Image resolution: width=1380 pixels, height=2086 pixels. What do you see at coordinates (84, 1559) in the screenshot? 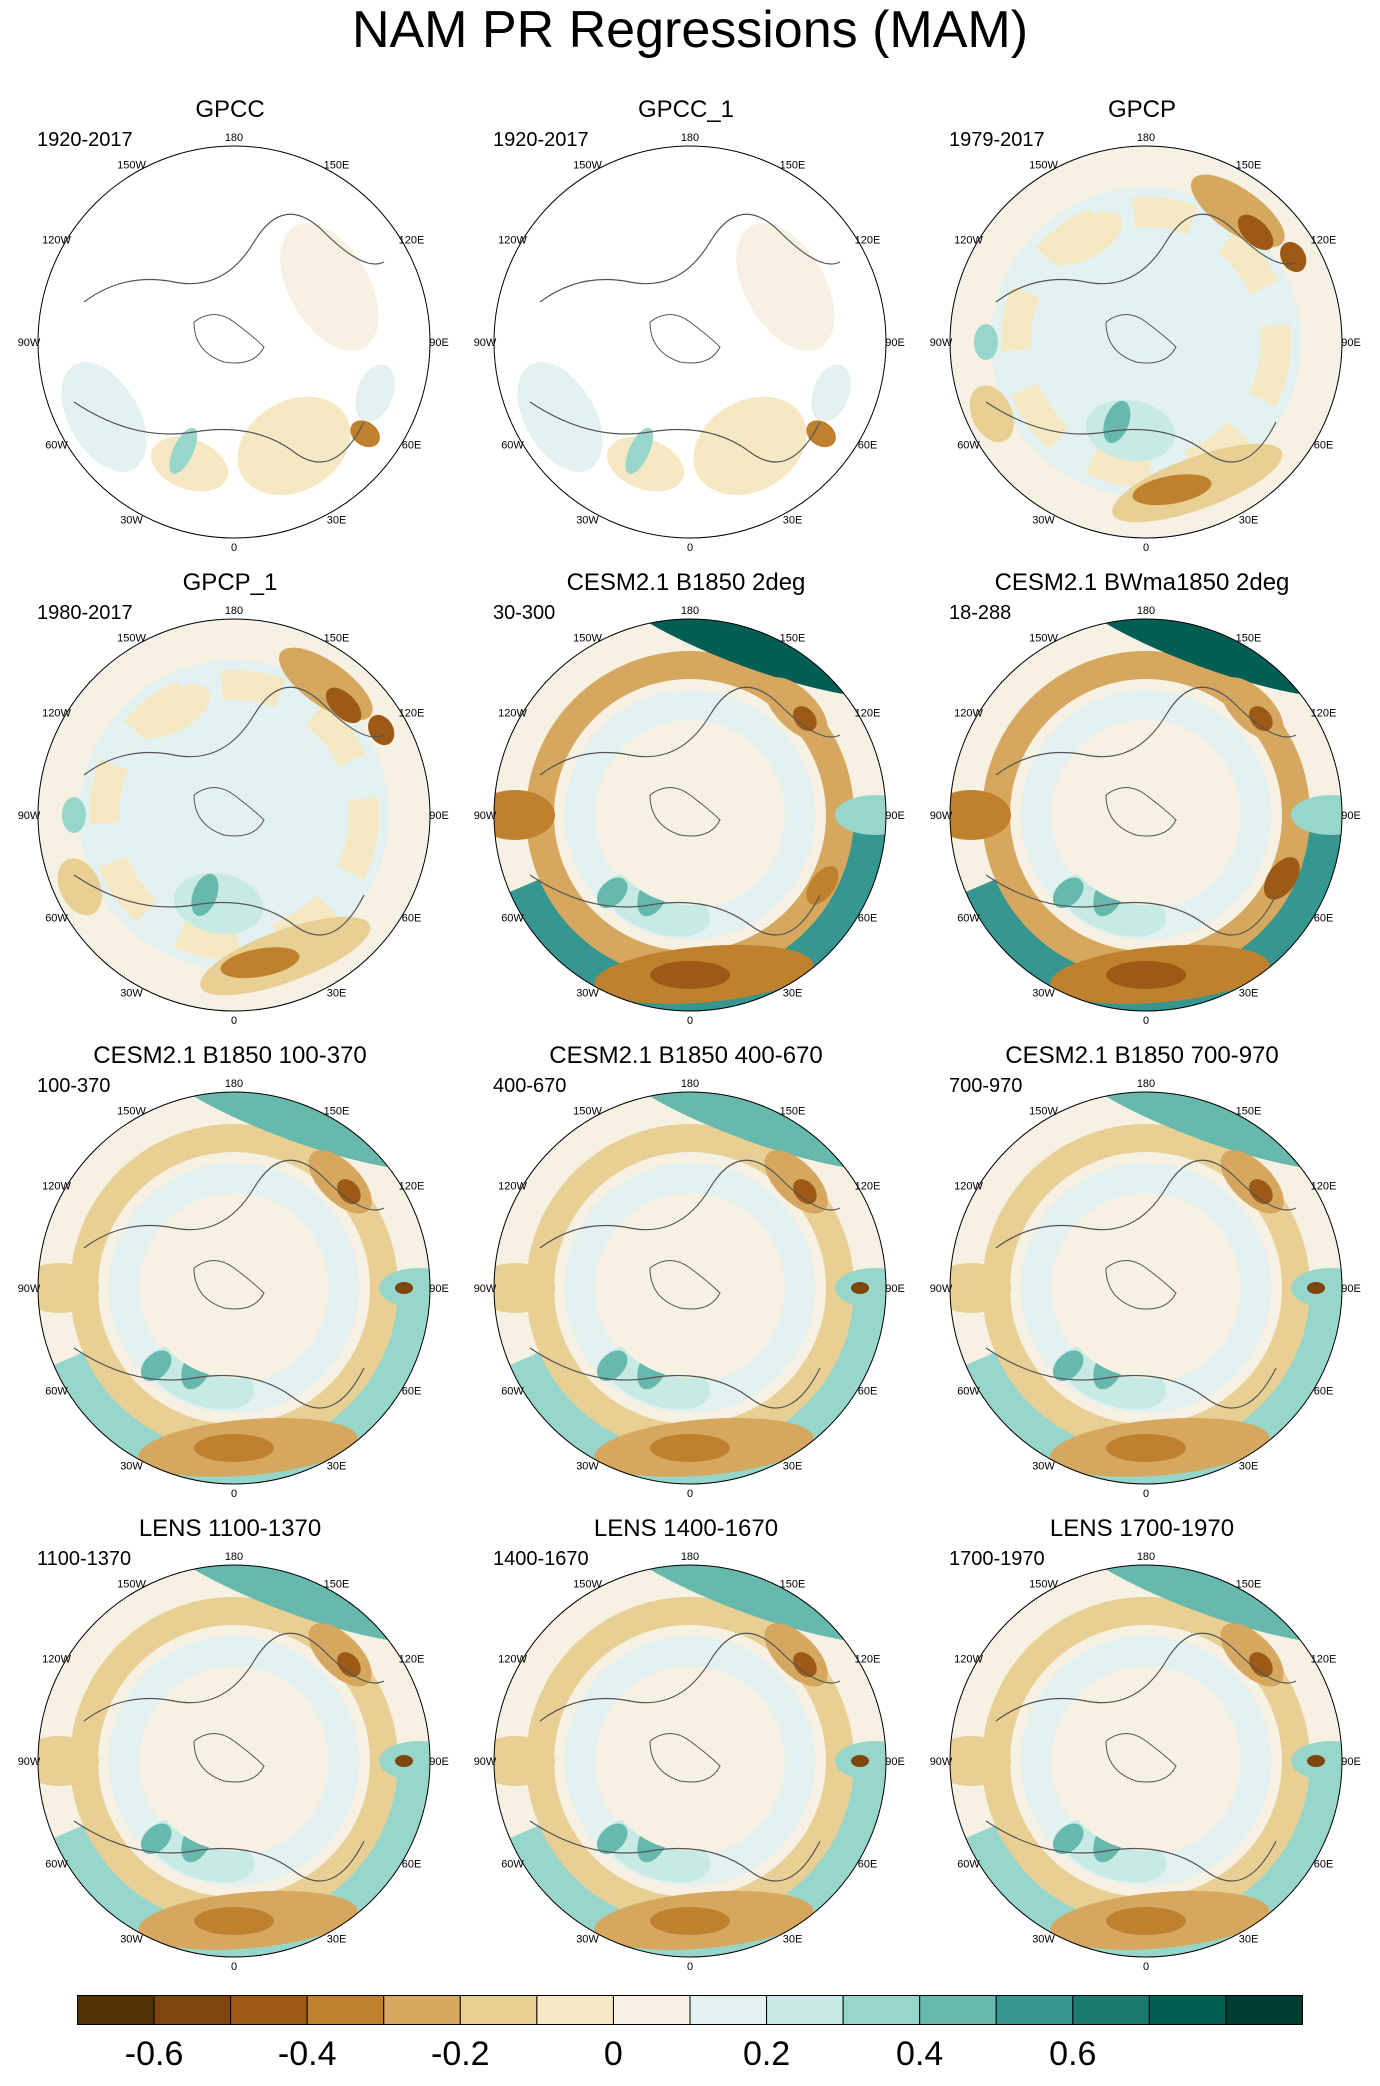
I see `panel-period: 1100-1370` at bounding box center [84, 1559].